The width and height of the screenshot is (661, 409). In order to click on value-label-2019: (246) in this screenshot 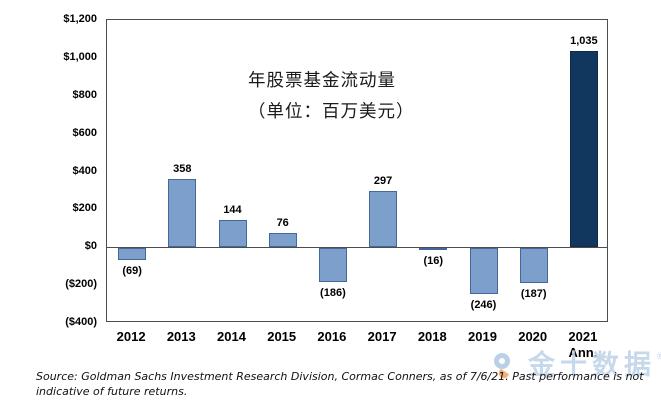, I will do `click(483, 304)`.